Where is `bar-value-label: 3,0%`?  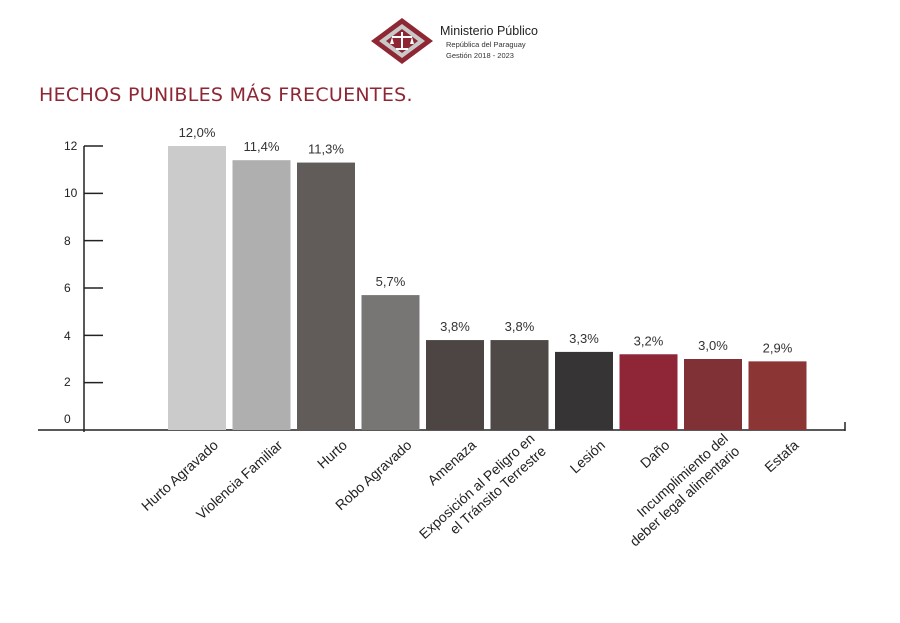 bar-value-label: 3,0% is located at coordinates (713, 345).